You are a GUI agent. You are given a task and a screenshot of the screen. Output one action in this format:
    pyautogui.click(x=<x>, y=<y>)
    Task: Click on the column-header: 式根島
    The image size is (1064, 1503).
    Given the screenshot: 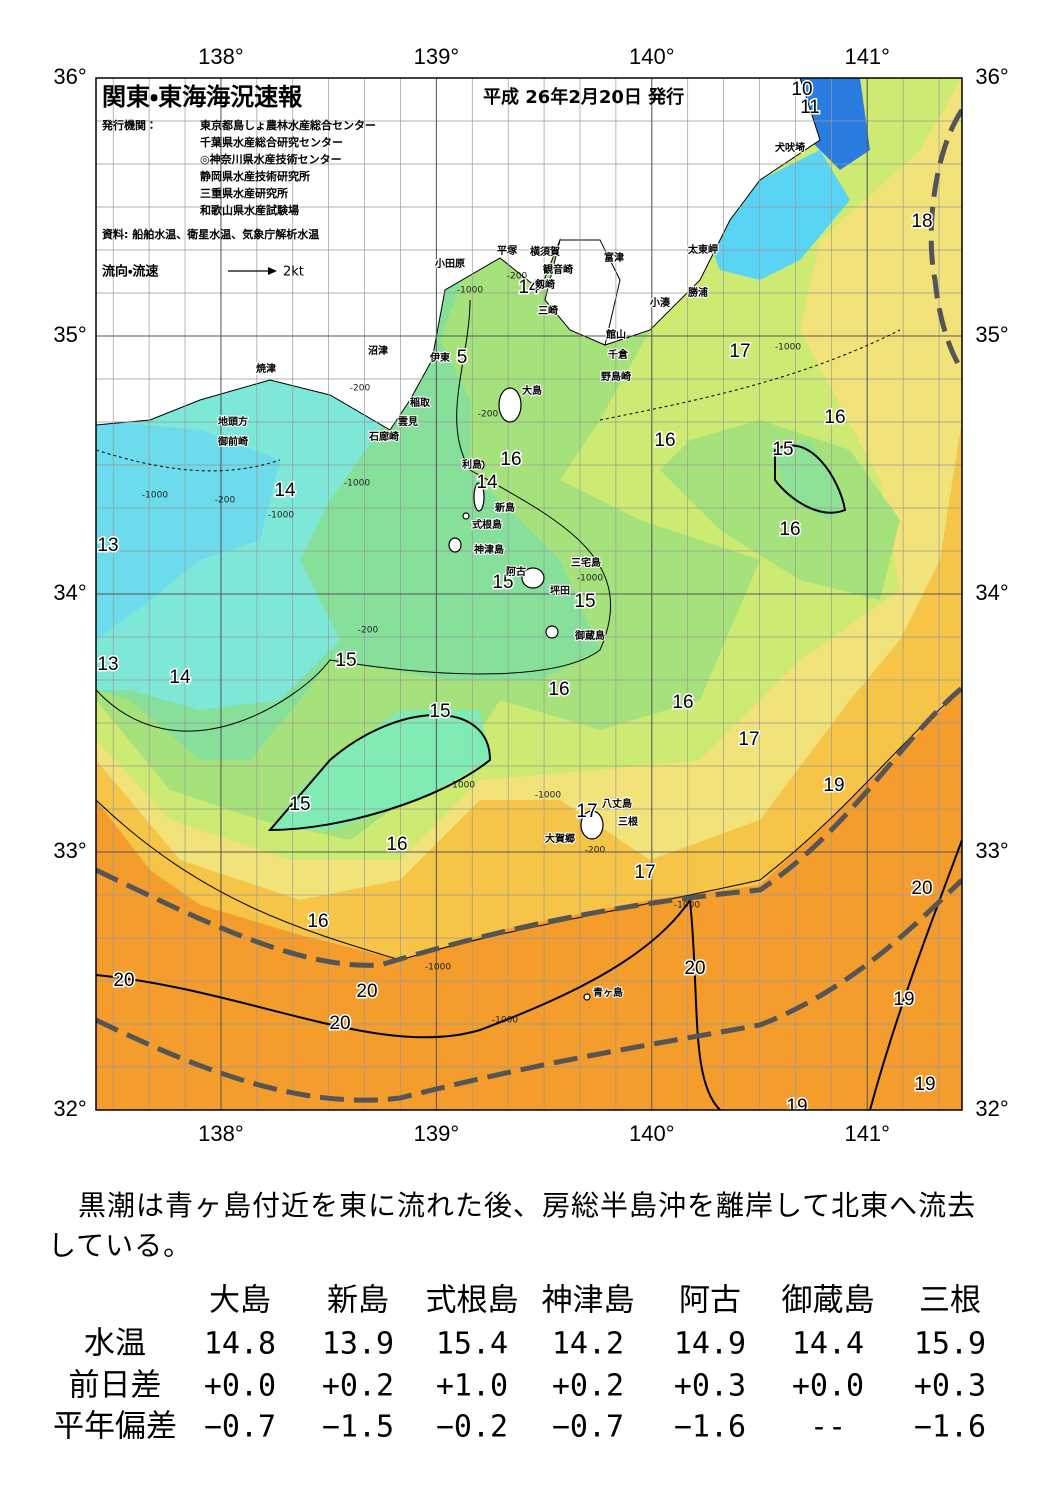 What is the action you would take?
    pyautogui.click(x=472, y=1301)
    